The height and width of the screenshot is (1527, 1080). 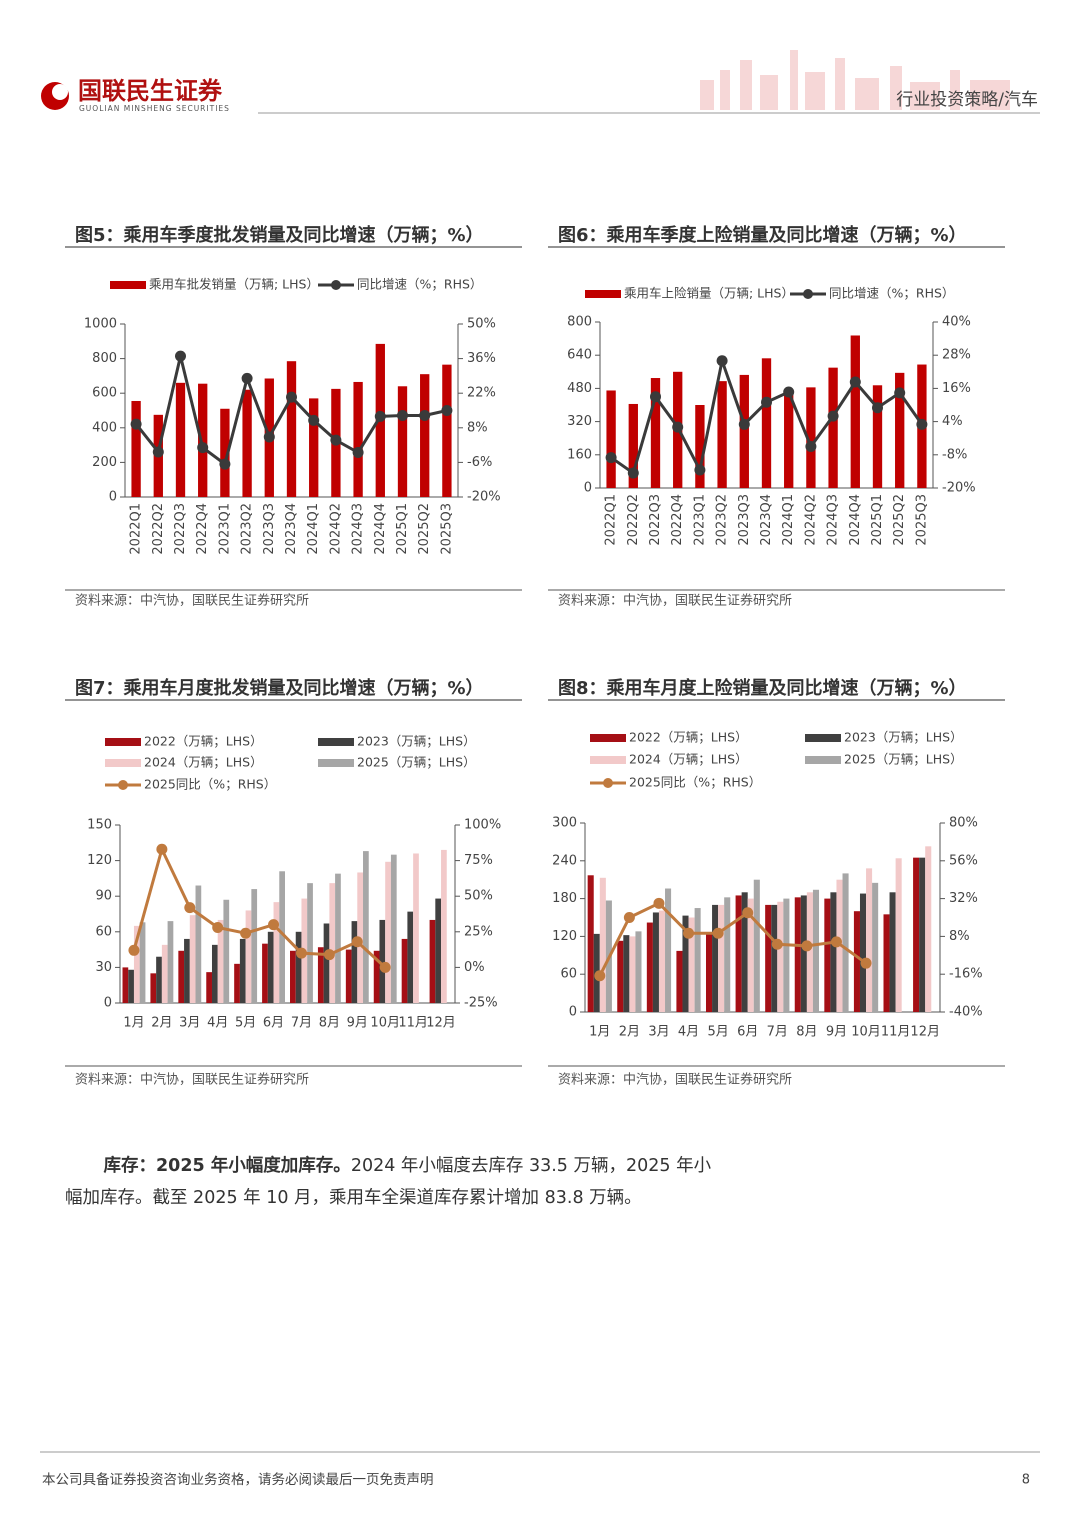 I want to click on y-tick-label: 1000, so click(x=100, y=324).